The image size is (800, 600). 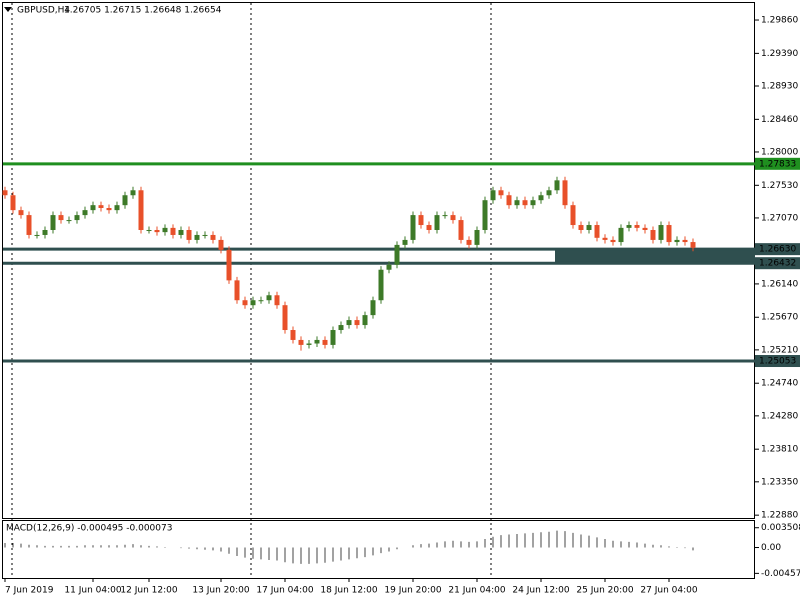 I want to click on level-label-box, so click(x=777, y=163).